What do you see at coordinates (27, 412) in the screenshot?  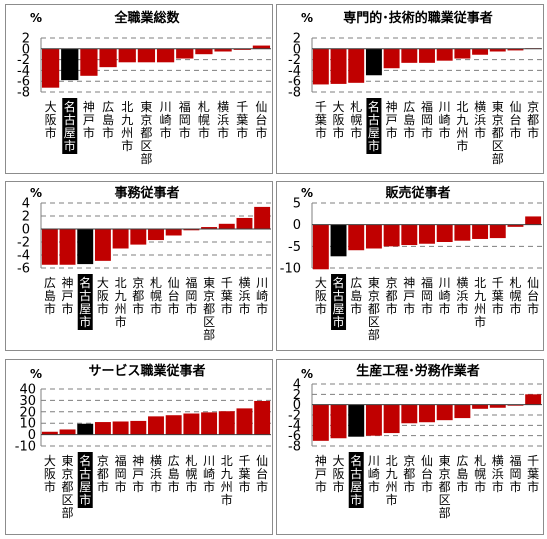 I see `y-tick-label: 20` at bounding box center [27, 412].